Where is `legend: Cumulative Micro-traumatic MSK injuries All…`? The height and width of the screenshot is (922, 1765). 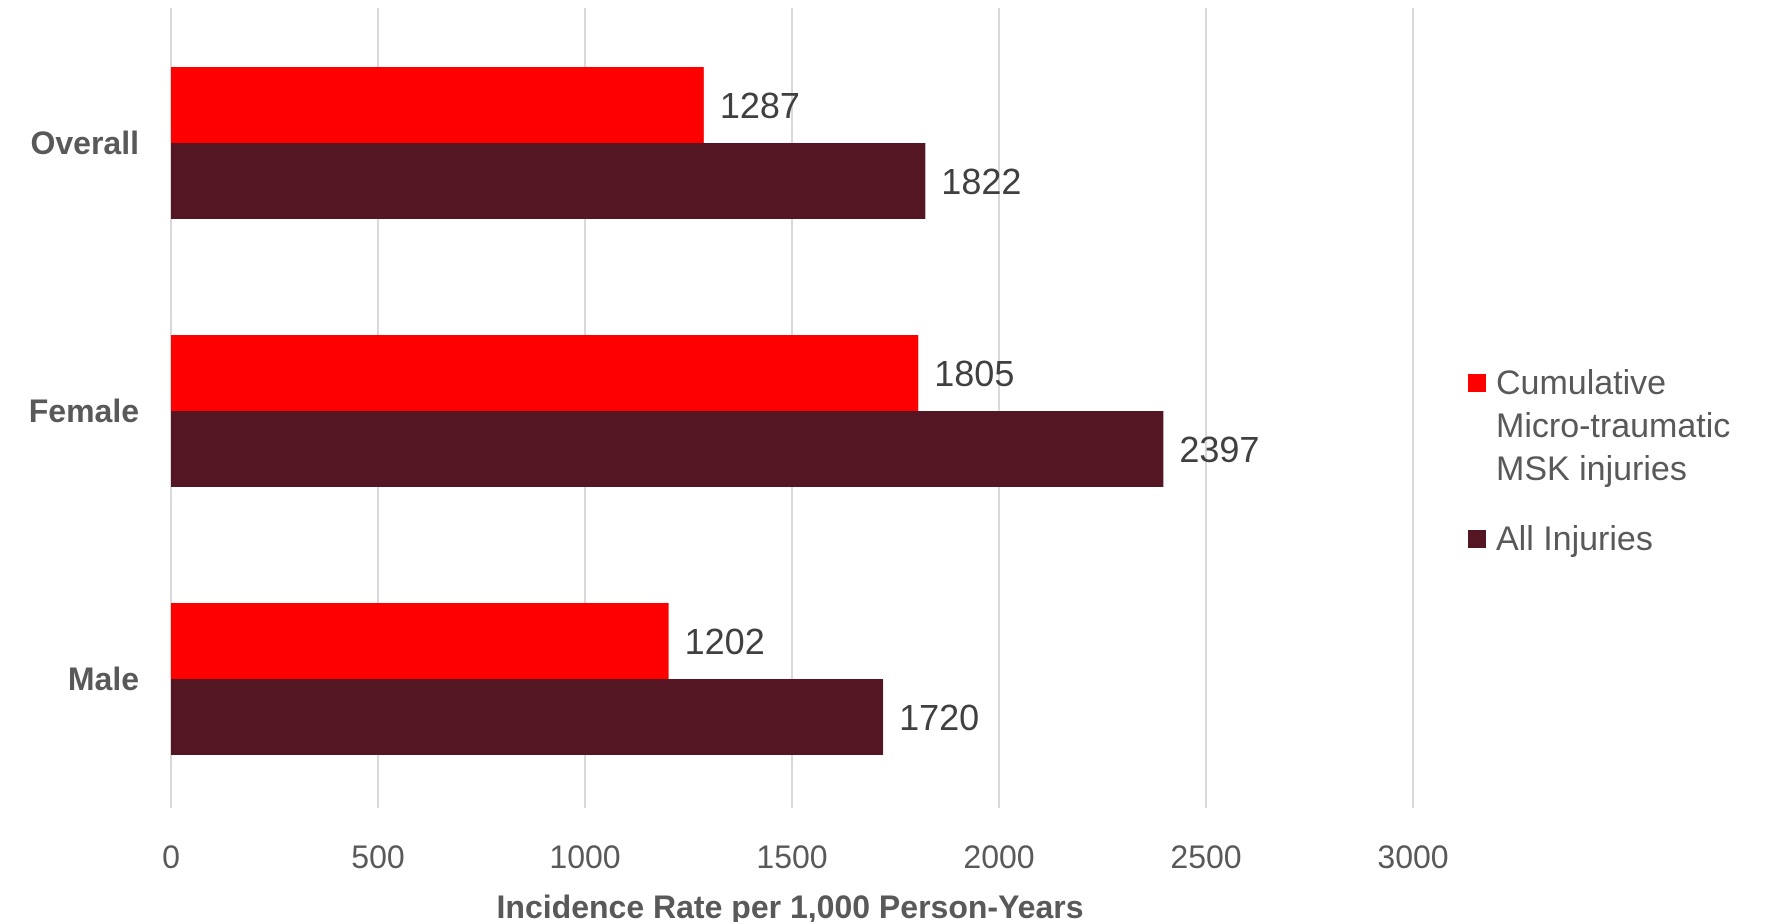
legend: Cumulative Micro-traumatic MSK injuries All… is located at coordinates (1599, 461).